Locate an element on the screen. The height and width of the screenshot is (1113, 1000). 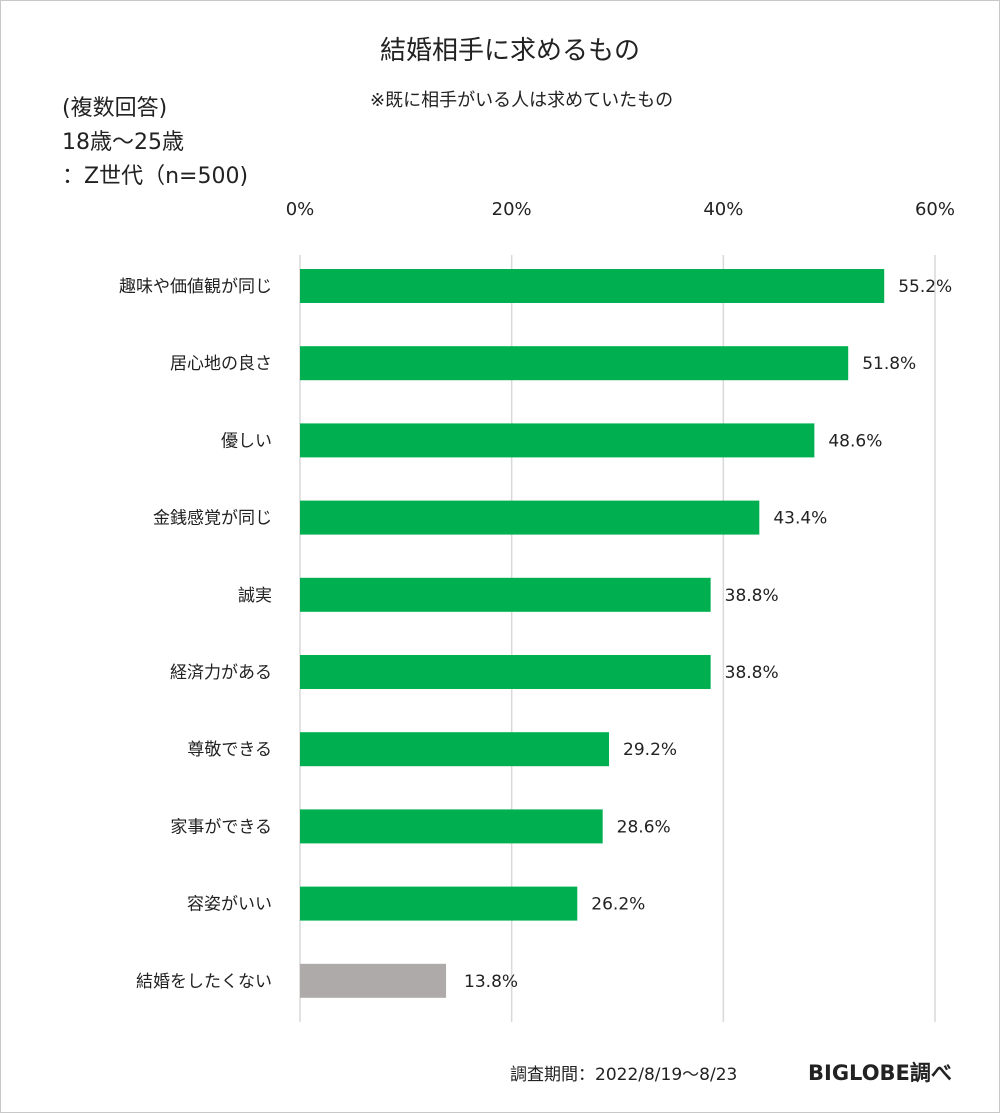
data-label: 28.6% is located at coordinates (644, 827).